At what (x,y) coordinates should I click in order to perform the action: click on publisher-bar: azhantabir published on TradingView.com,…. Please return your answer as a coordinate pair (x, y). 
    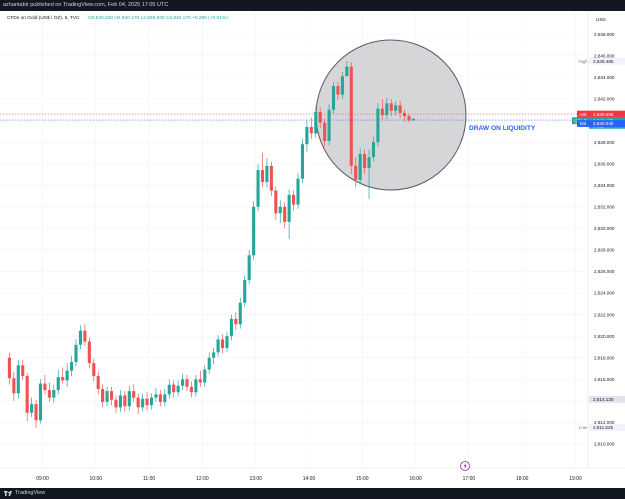
    Looking at the image, I should click on (312, 5).